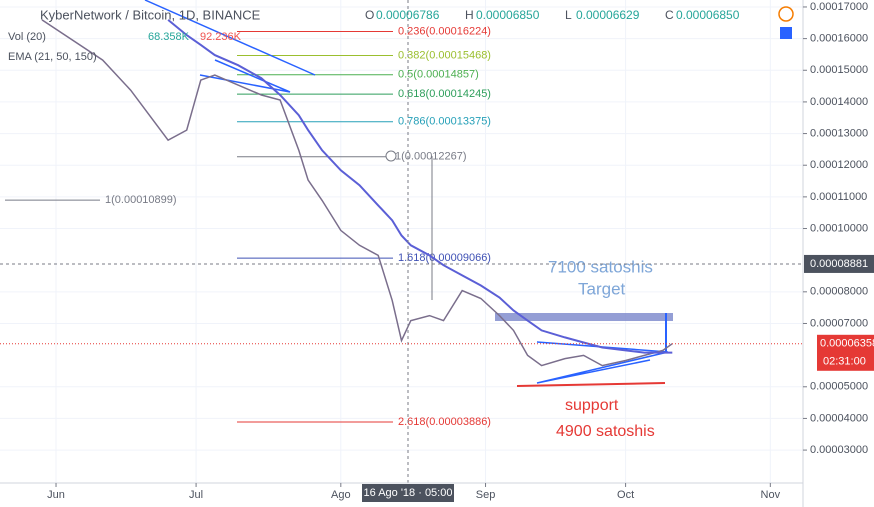 This screenshot has width=874, height=507. Describe the element at coordinates (486, 495) in the screenshot. I see `x-tick-label: Sep` at that location.